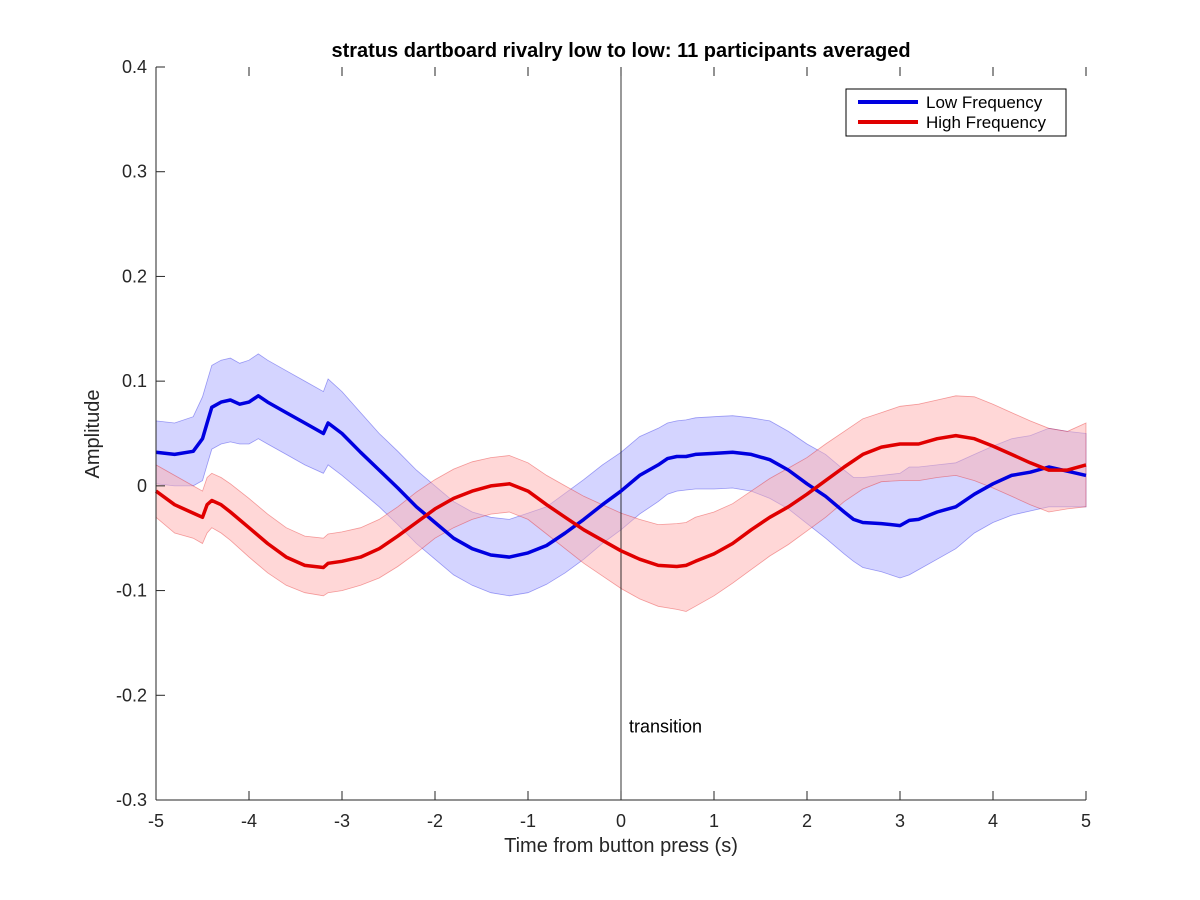 This screenshot has width=1200, height=900. What do you see at coordinates (93, 434) in the screenshot?
I see `y-axis-label: Amplitude` at bounding box center [93, 434].